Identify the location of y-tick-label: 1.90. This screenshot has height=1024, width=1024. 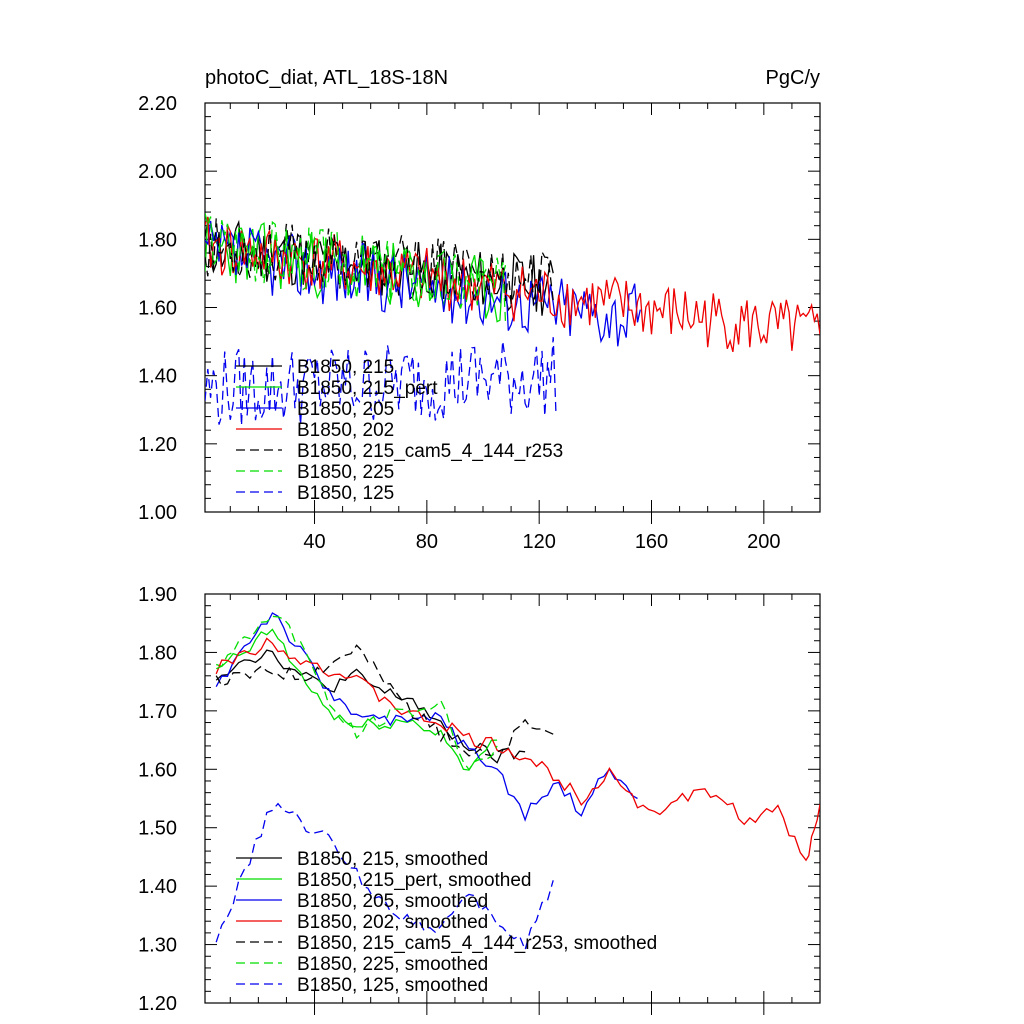
(157, 595).